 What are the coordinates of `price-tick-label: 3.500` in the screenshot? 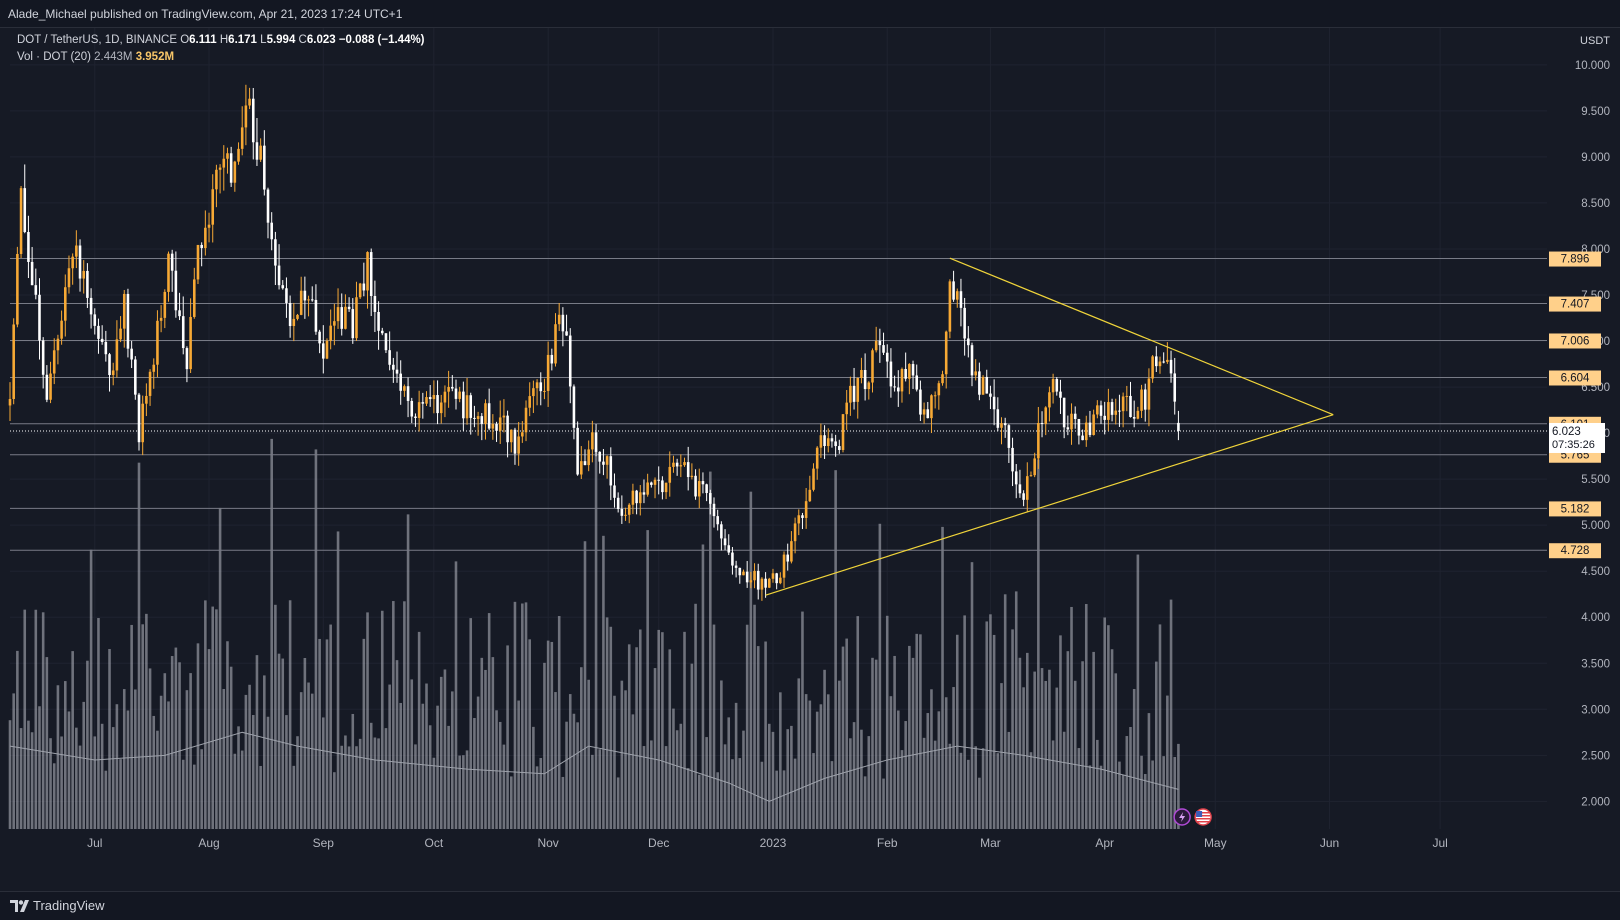 It's located at (1595, 664).